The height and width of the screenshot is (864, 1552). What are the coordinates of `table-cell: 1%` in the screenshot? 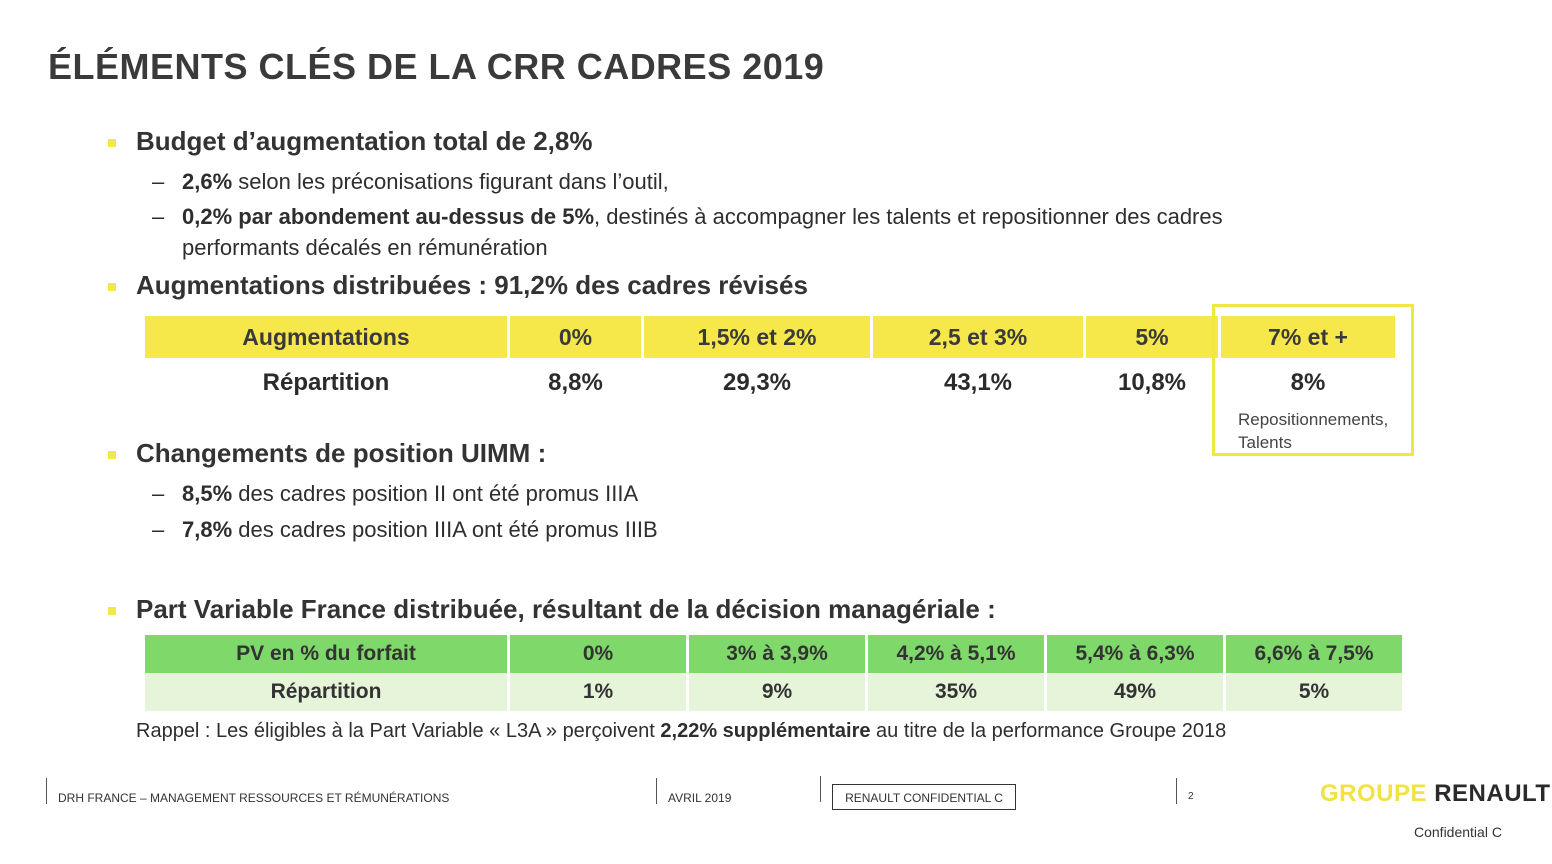 It's located at (598, 692).